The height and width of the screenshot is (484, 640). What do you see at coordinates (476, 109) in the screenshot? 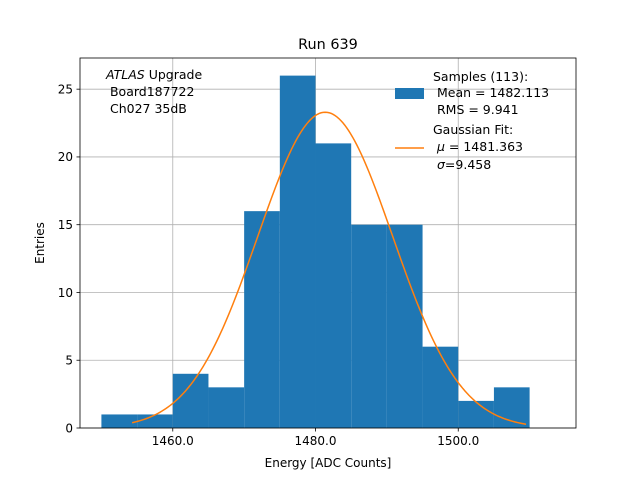
I see `legend-samples-rms: RMS = 9.941` at bounding box center [476, 109].